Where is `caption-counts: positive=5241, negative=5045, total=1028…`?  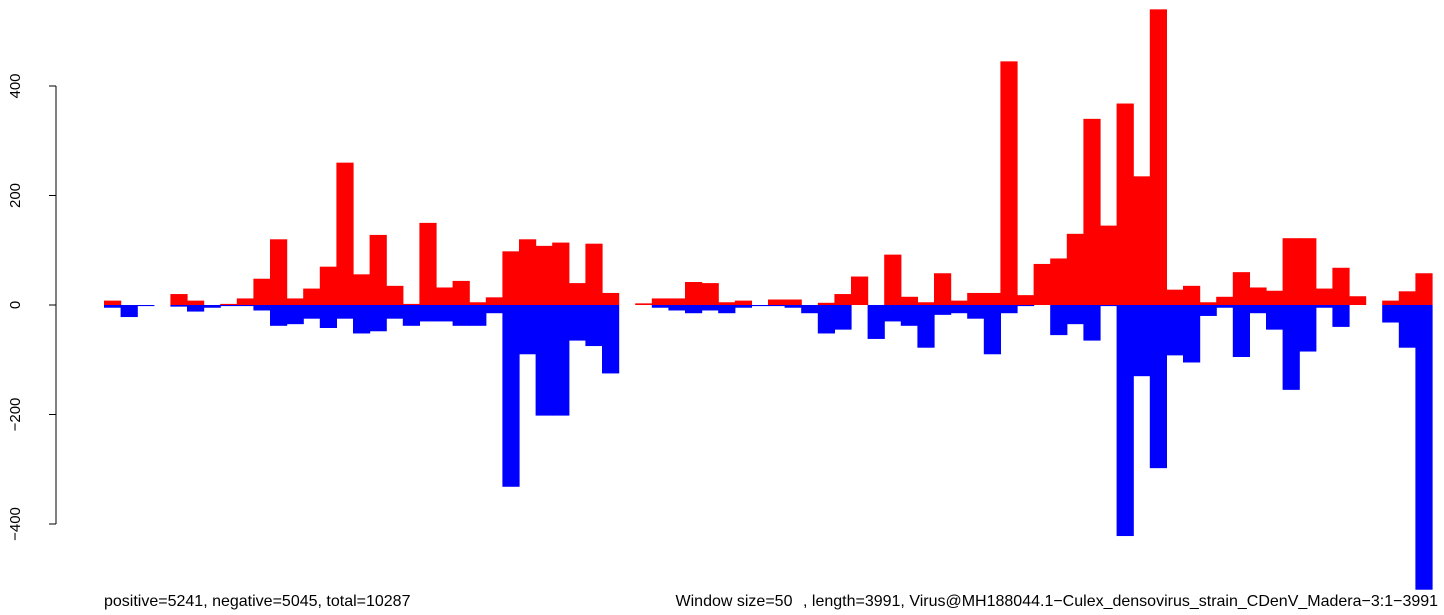
caption-counts: positive=5241, negative=5045, total=1028… is located at coordinates (257, 601).